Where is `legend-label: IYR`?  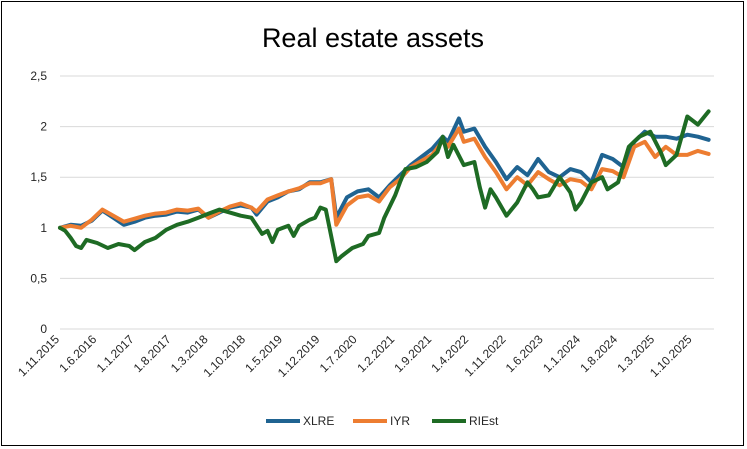
legend-label: IYR is located at coordinates (400, 421).